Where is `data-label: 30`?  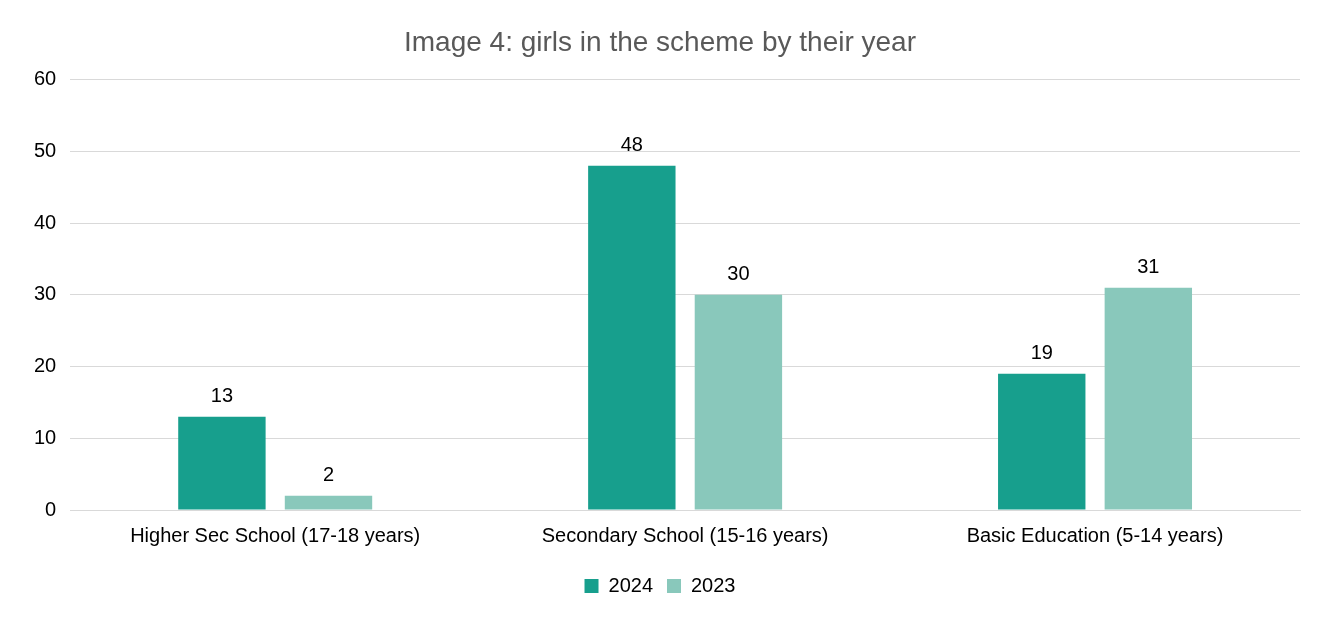
data-label: 30 is located at coordinates (738, 273).